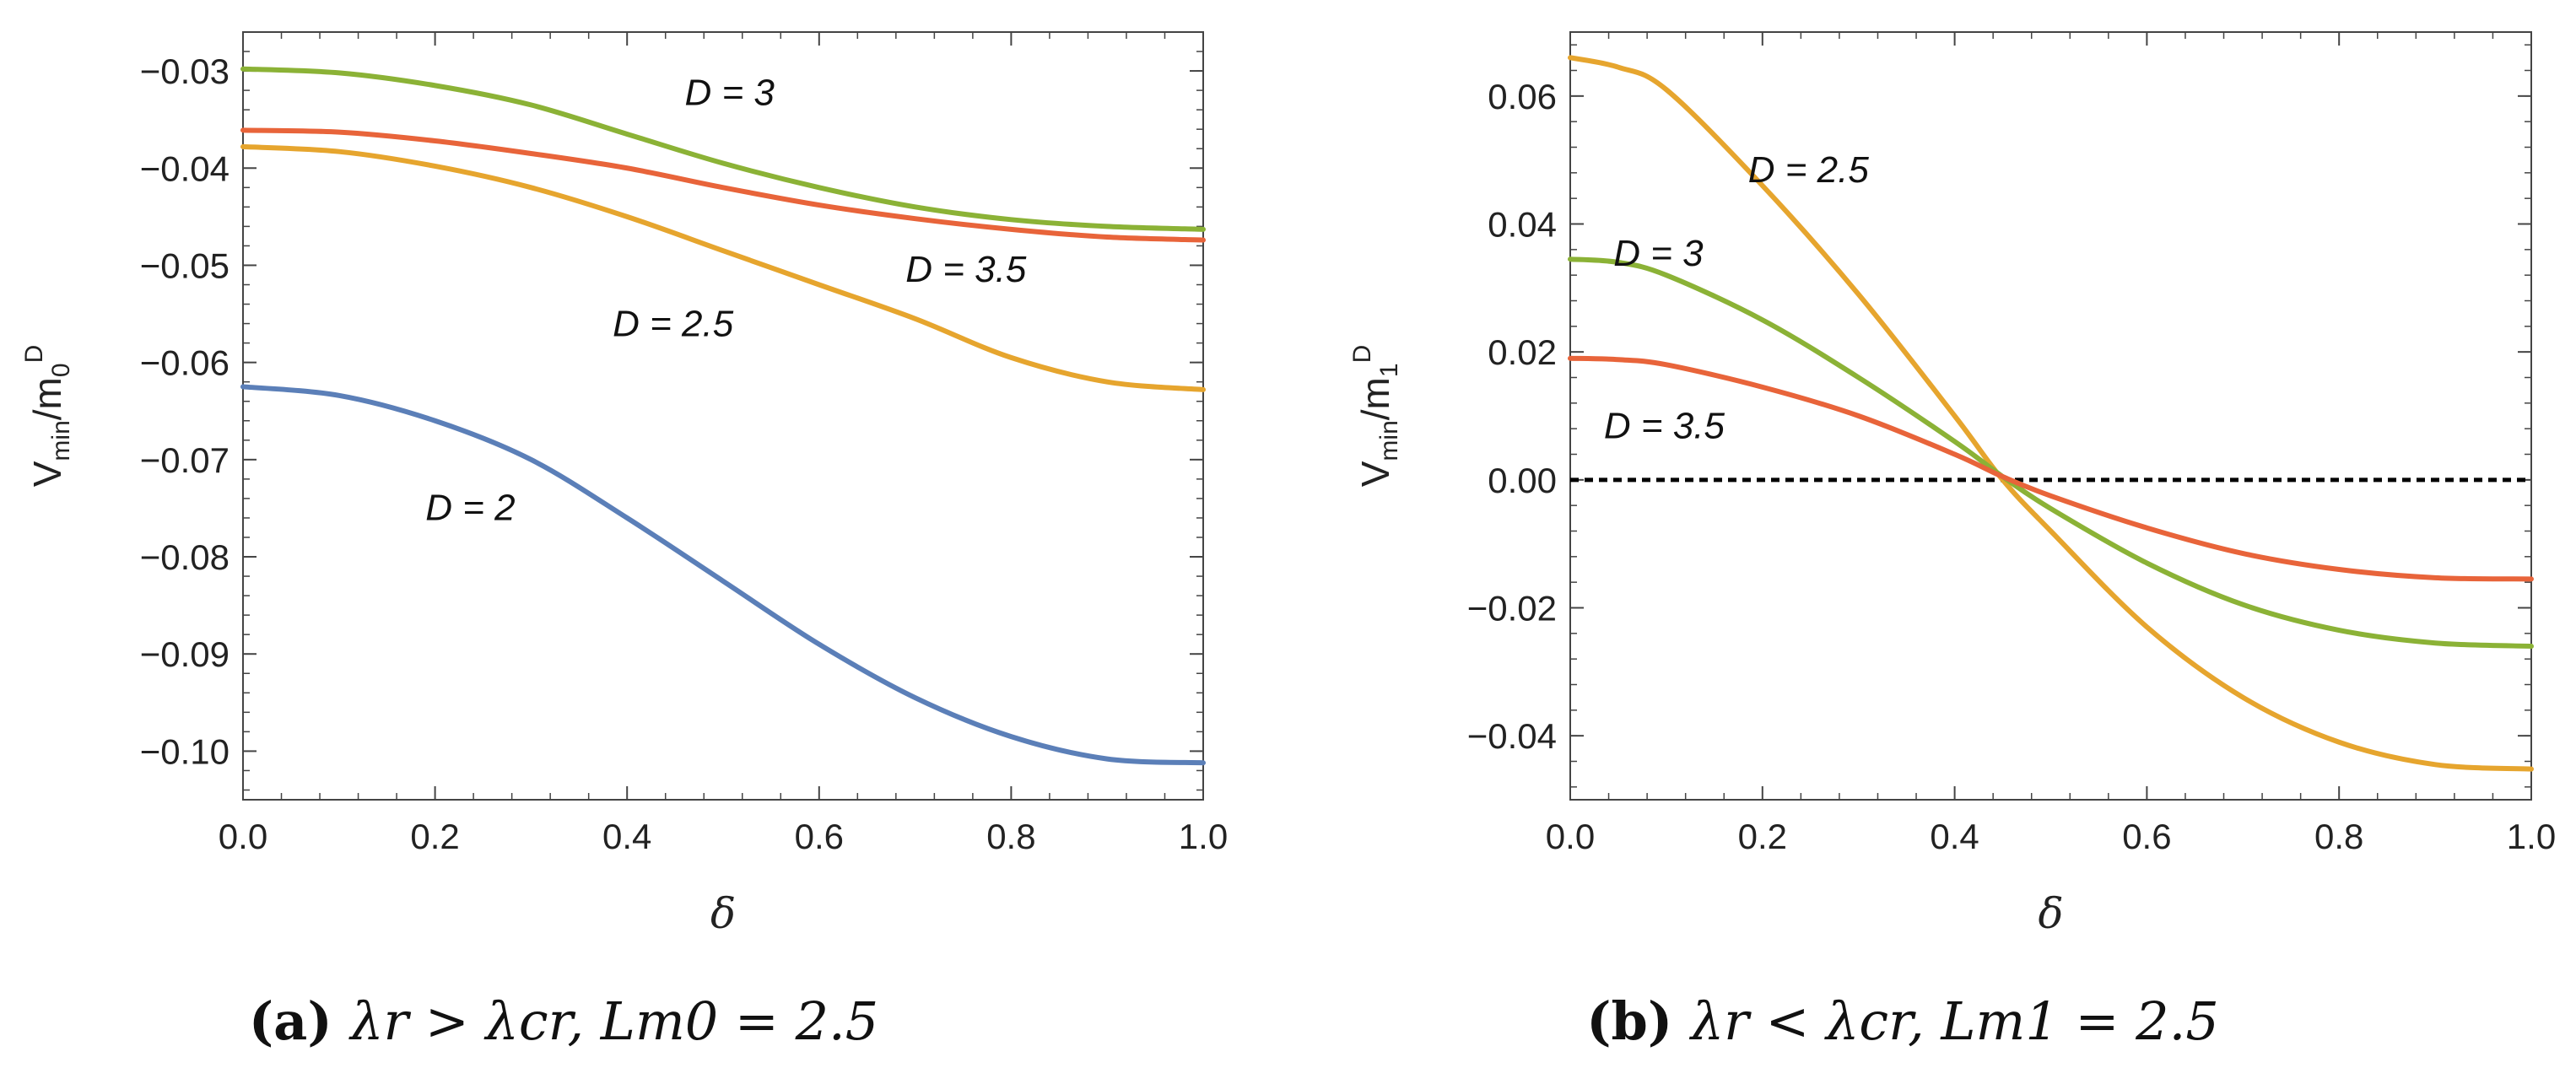  I want to click on series-line-2.5, so click(723, 267).